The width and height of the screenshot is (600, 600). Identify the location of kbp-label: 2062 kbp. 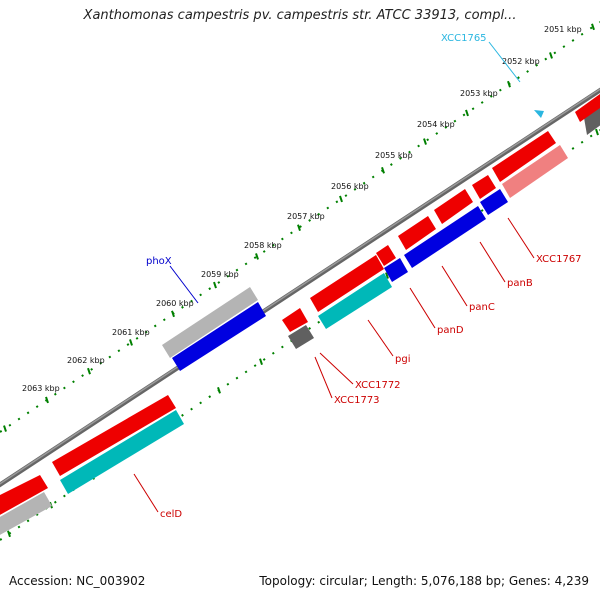
(86, 360).